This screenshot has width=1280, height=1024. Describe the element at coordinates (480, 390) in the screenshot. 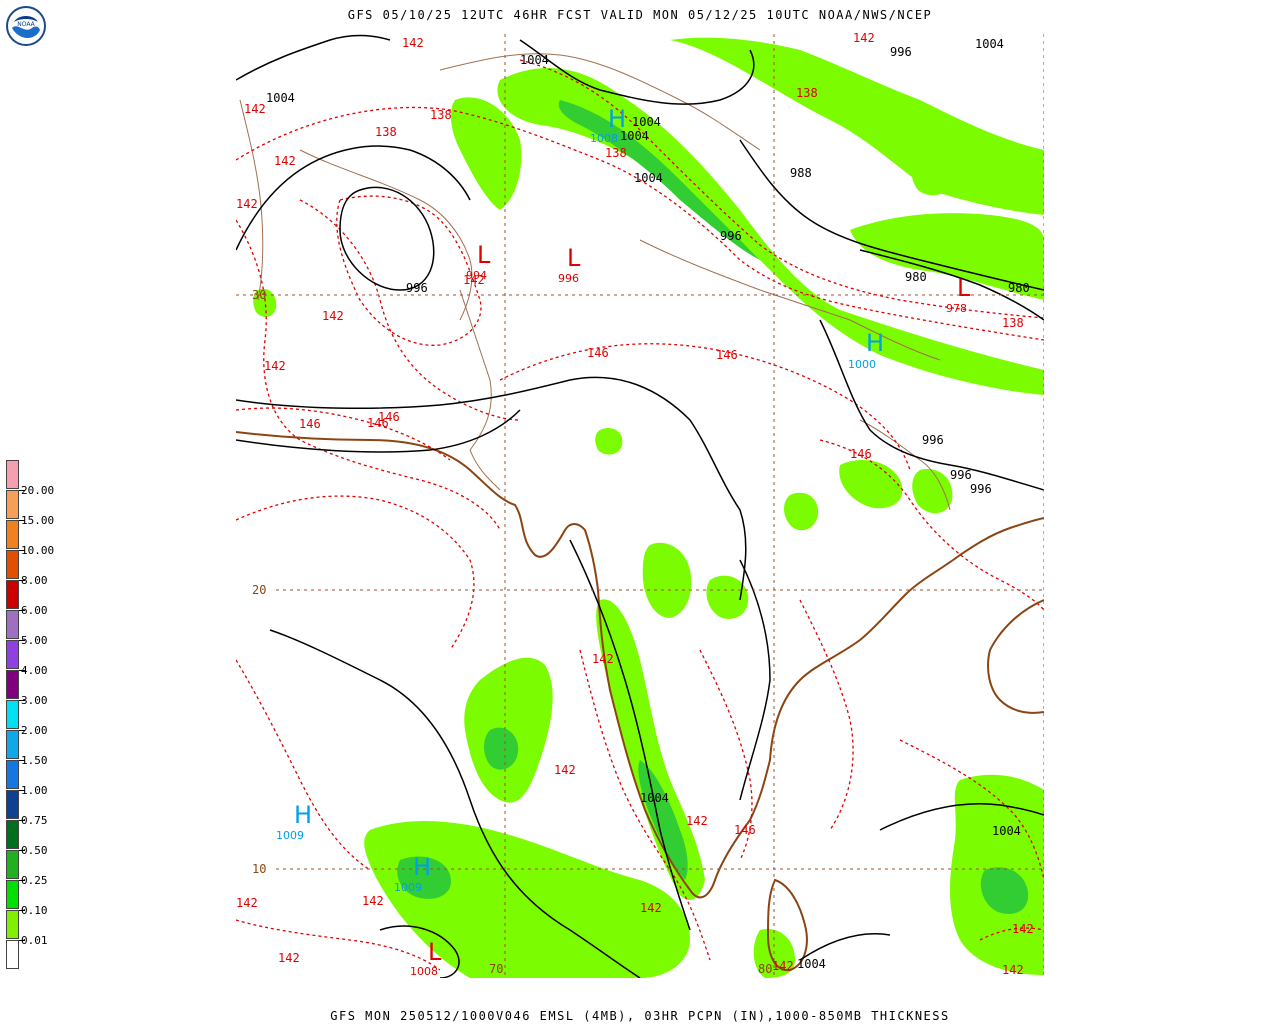

I see `border-pakistan-india` at that location.